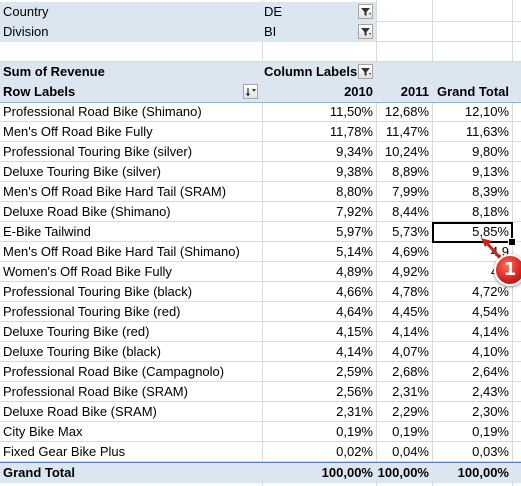 The width and height of the screenshot is (521, 486). Describe the element at coordinates (410, 311) in the screenshot. I see `value-2011: 4,45%` at that location.